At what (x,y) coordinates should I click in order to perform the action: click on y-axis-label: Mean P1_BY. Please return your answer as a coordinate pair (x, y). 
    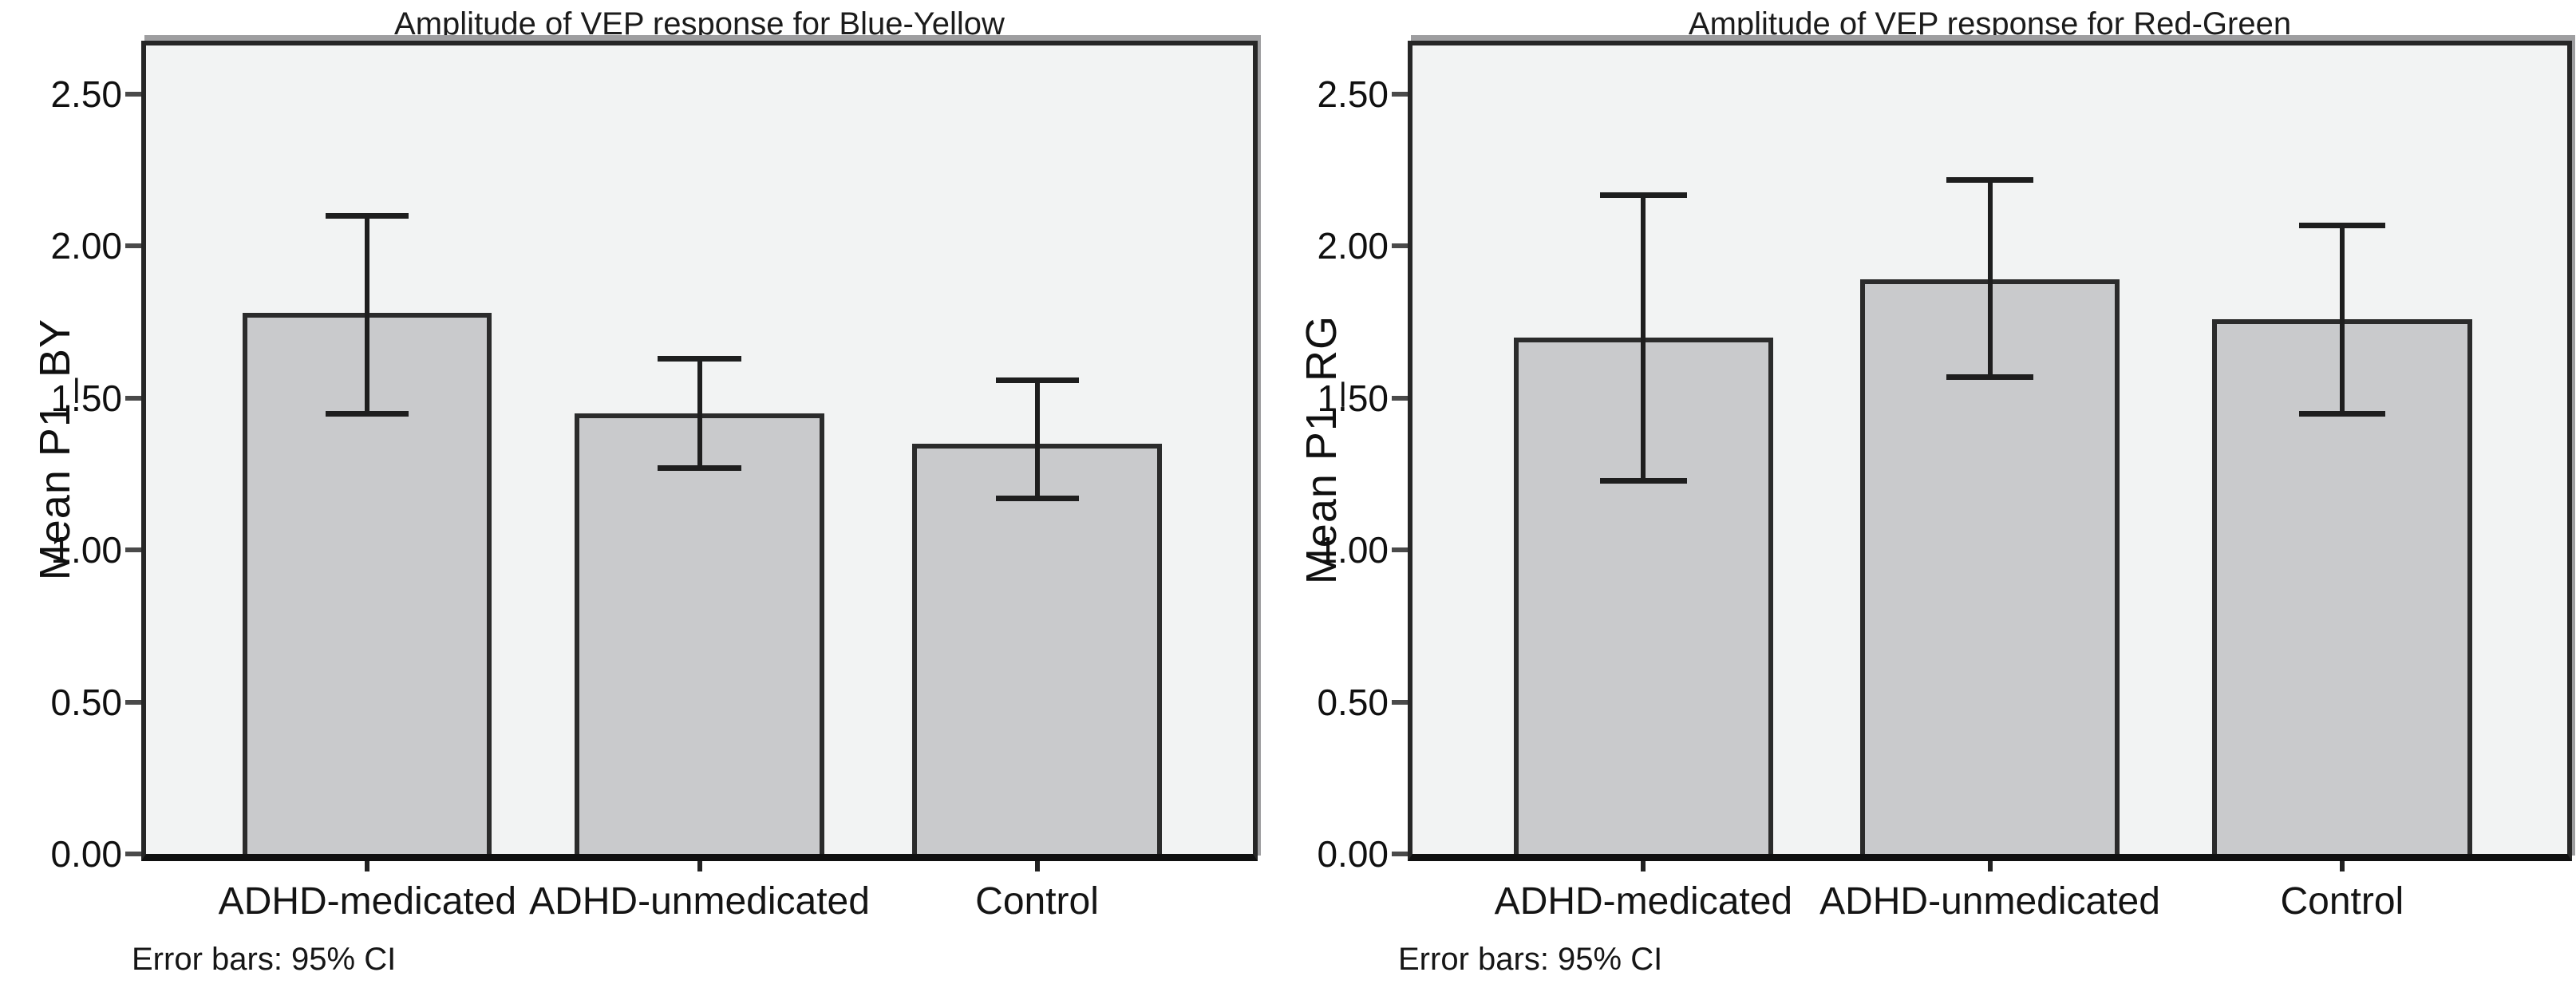
    Looking at the image, I should click on (55, 449).